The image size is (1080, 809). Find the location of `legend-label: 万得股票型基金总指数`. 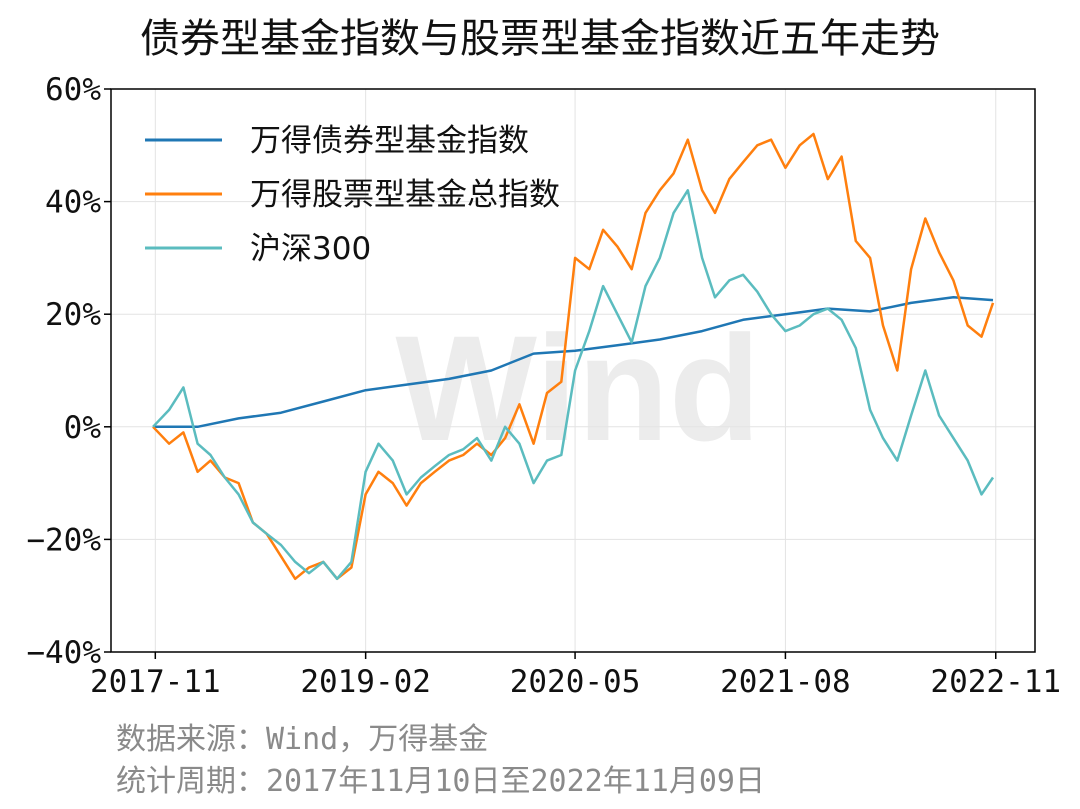

legend-label: 万得股票型基金总指数 is located at coordinates (405, 195).